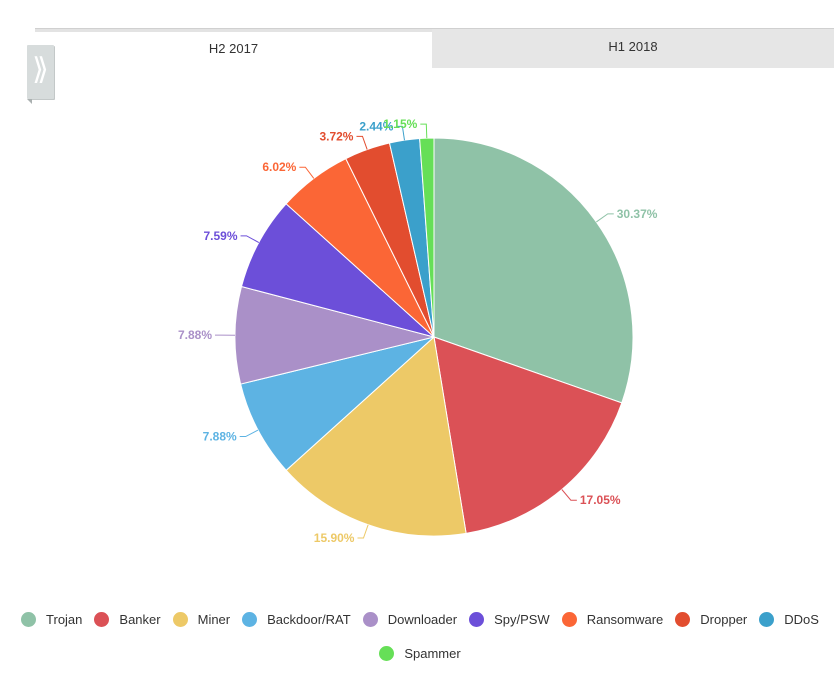 This screenshot has width=840, height=674. What do you see at coordinates (279, 167) in the screenshot?
I see `data-label: 6.02%` at bounding box center [279, 167].